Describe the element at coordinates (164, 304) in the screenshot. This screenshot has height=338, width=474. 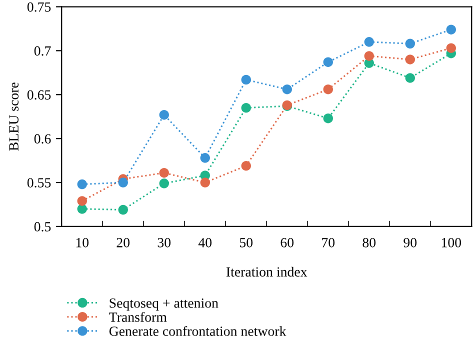
I see `legend-label: Seqtoseq + attenion` at that location.